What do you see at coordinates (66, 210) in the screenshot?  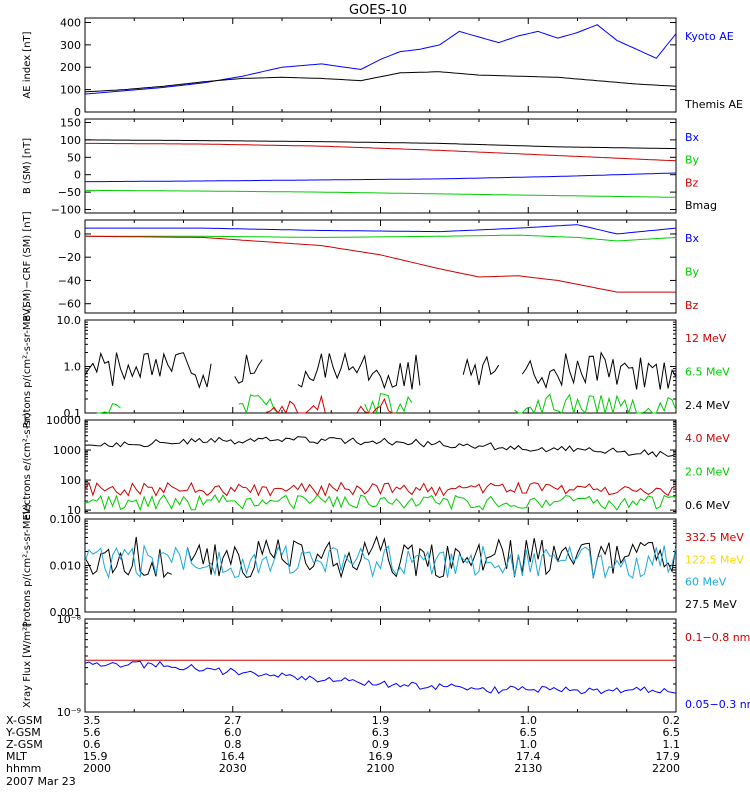 I see `y-tick-label: −100` at bounding box center [66, 210].